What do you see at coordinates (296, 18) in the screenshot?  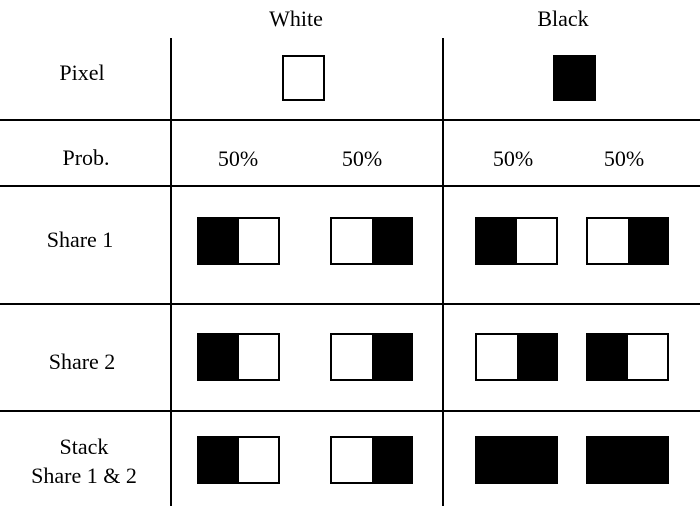 I see `header-white: White` at bounding box center [296, 18].